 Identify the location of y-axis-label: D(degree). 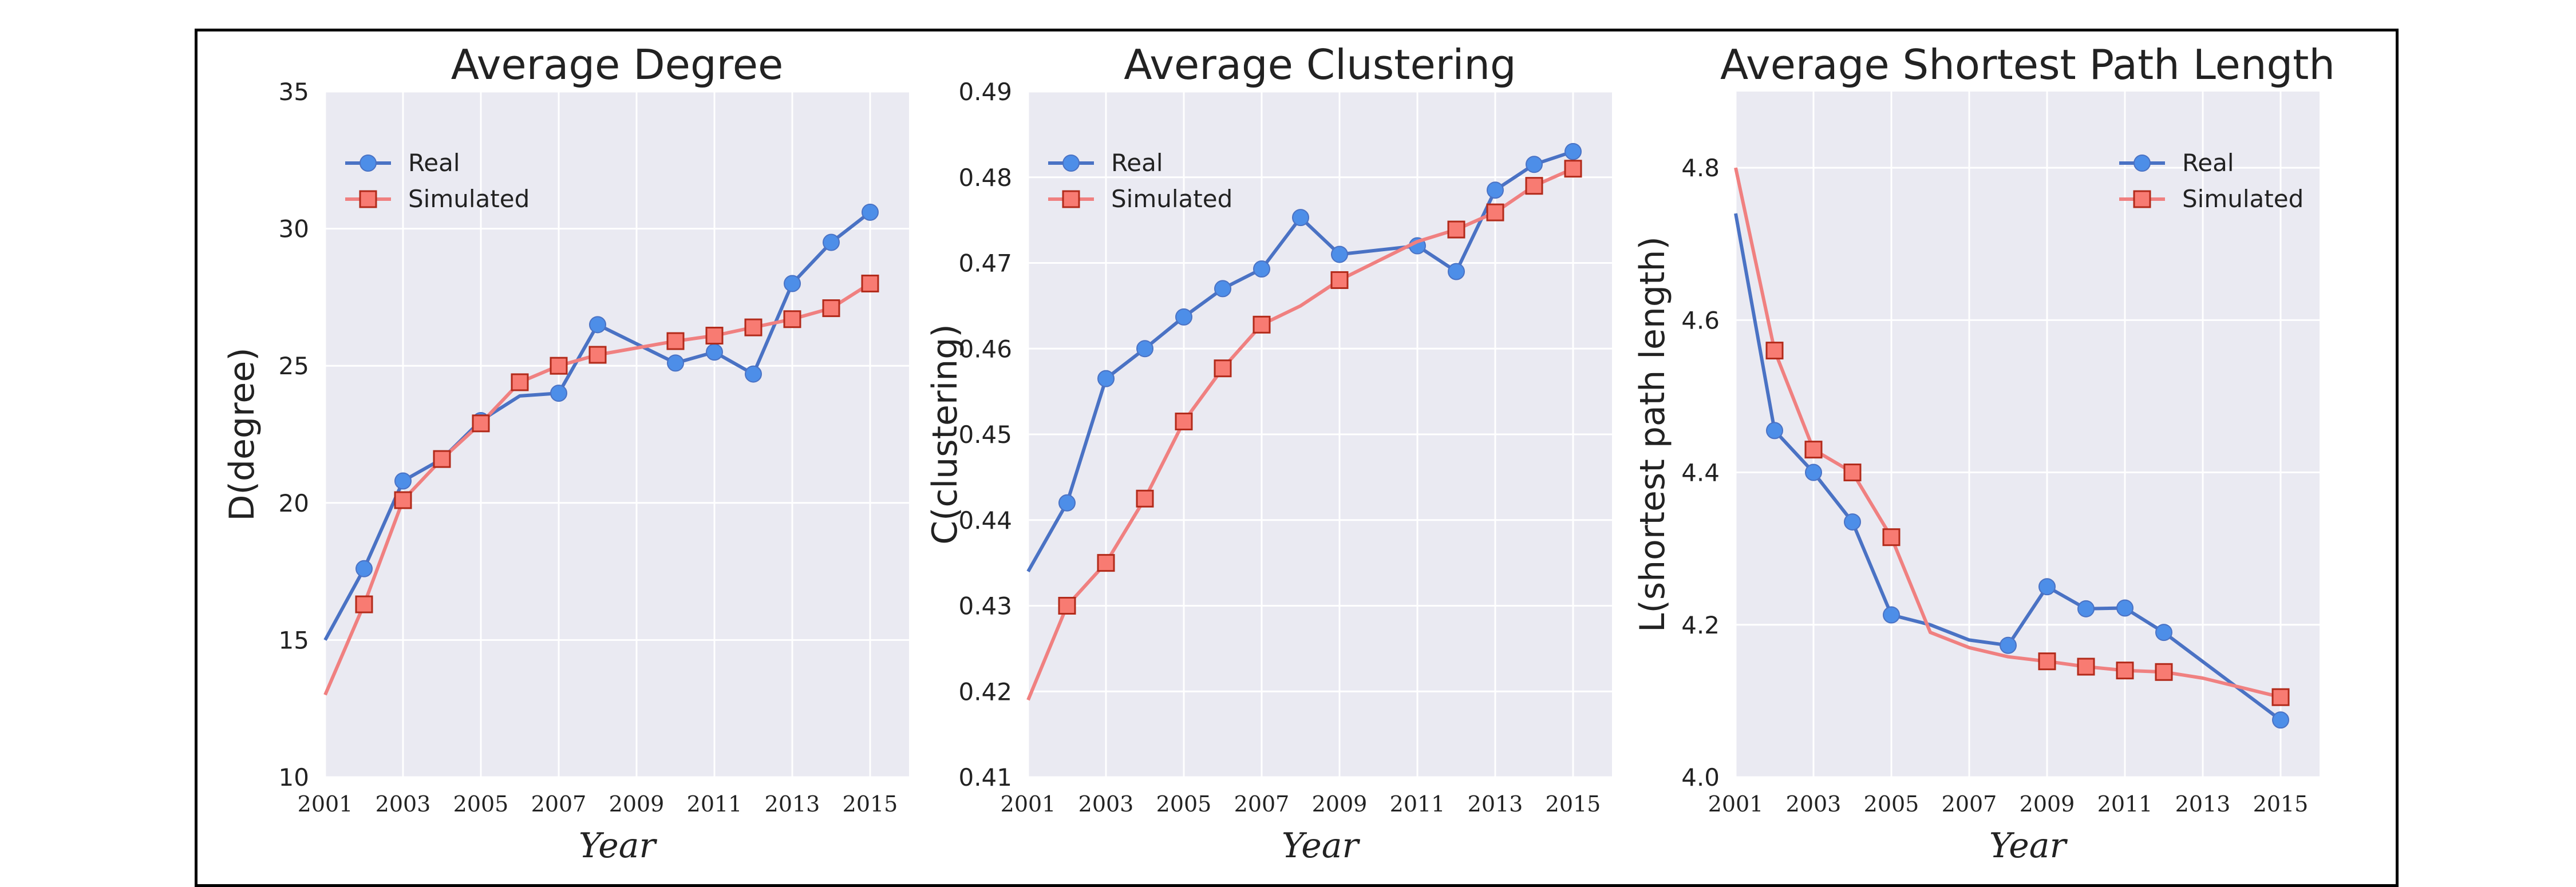
(242, 434).